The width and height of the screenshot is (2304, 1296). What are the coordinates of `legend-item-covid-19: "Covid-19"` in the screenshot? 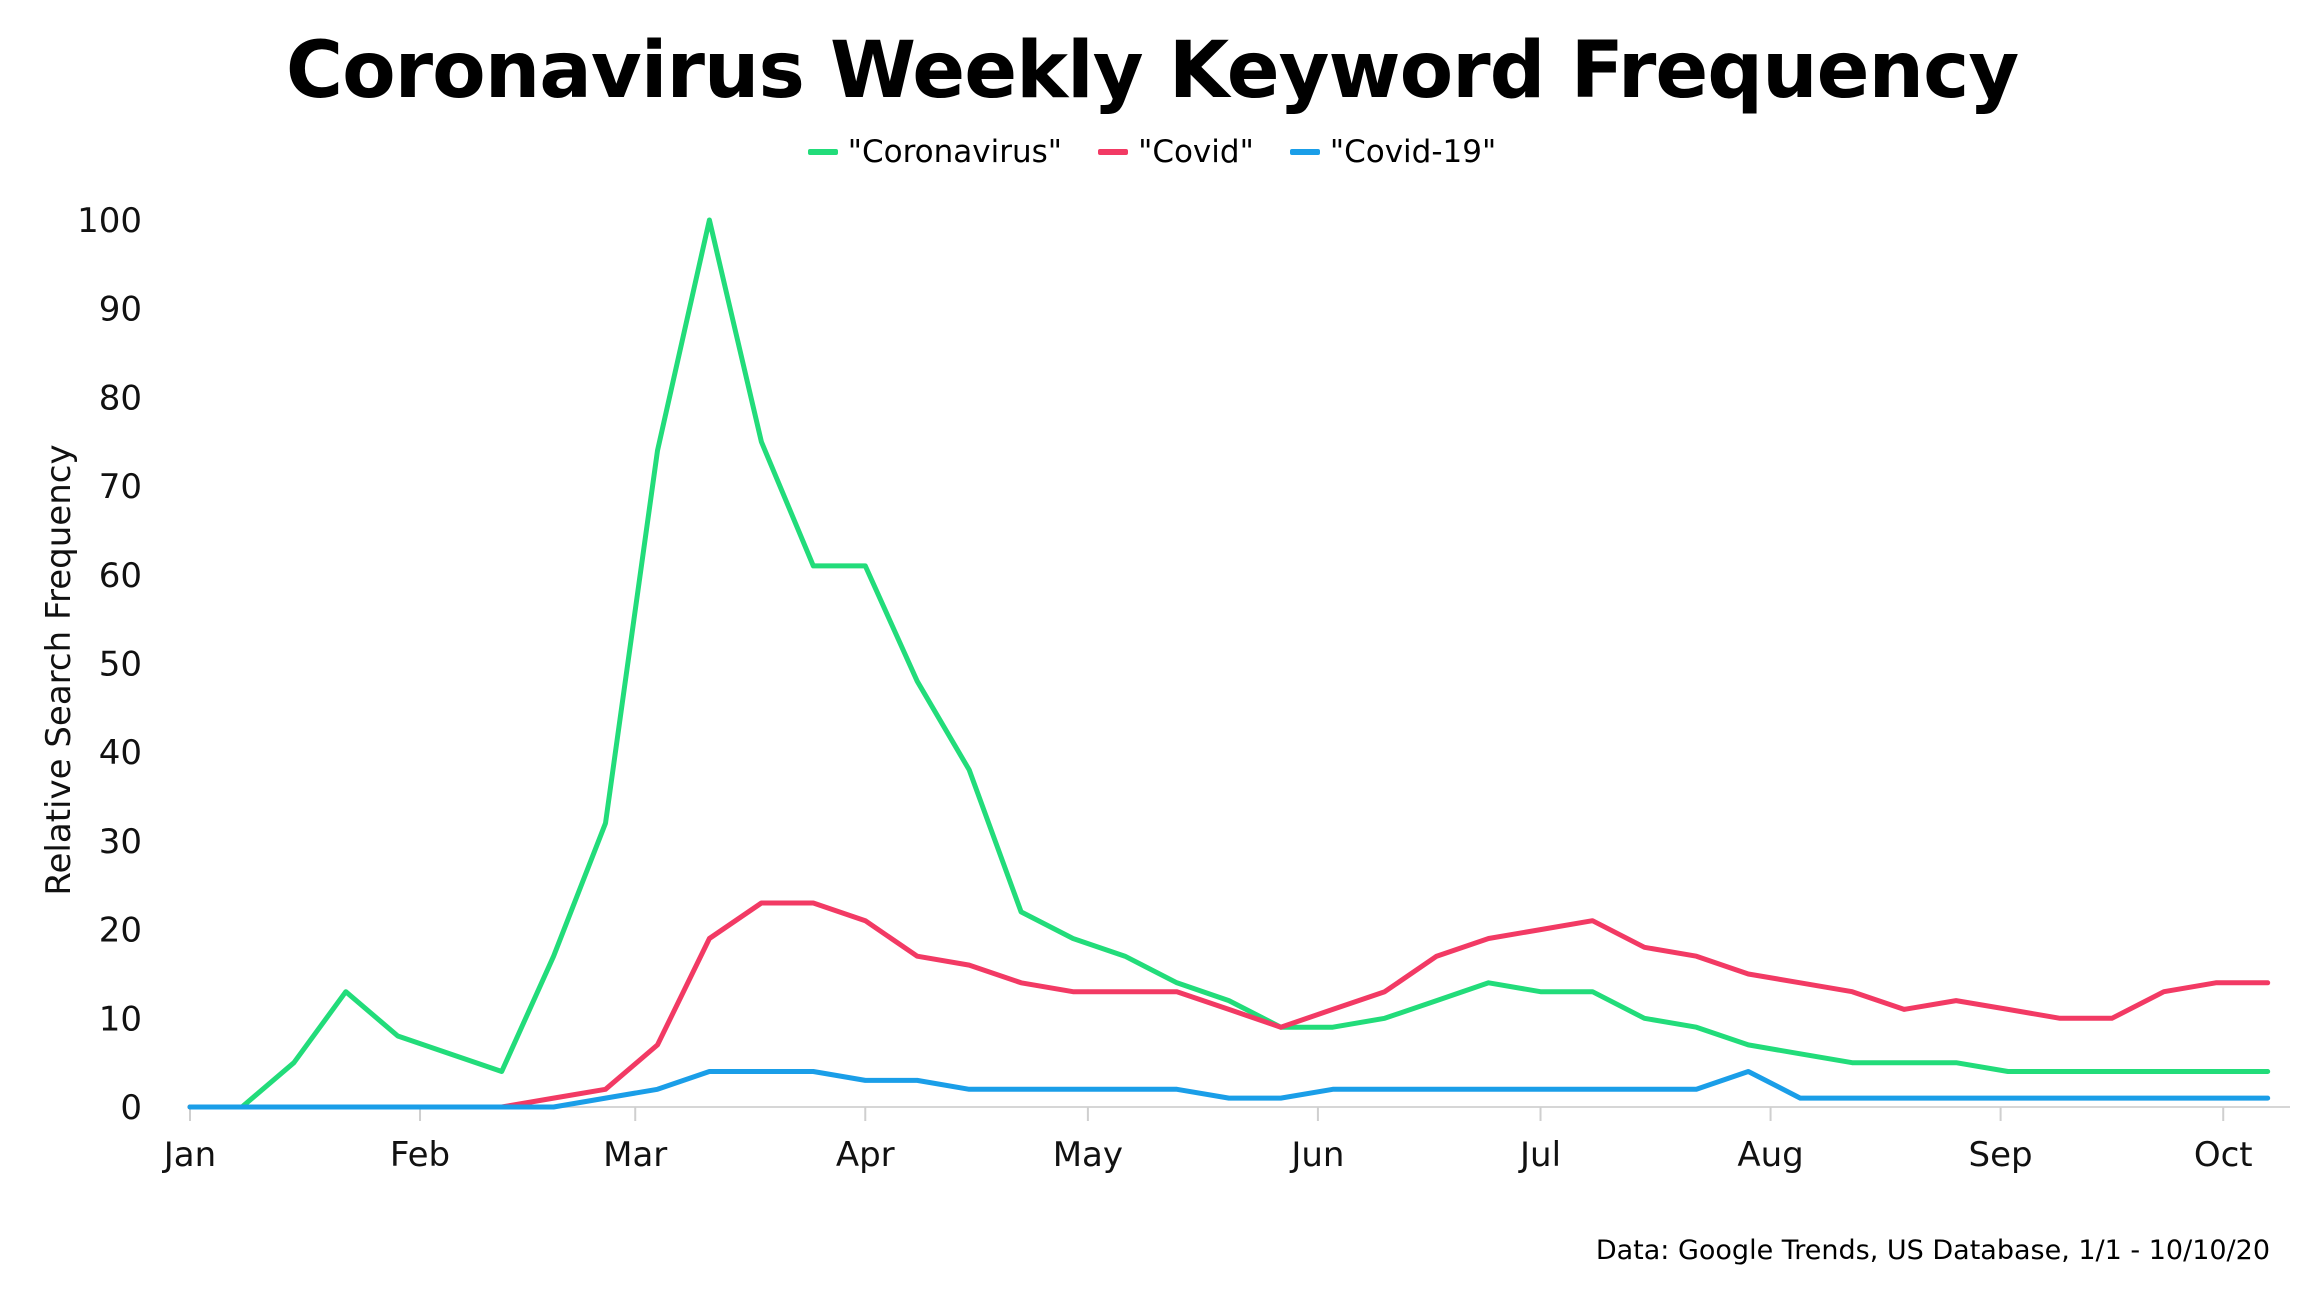 It's located at (1393, 152).